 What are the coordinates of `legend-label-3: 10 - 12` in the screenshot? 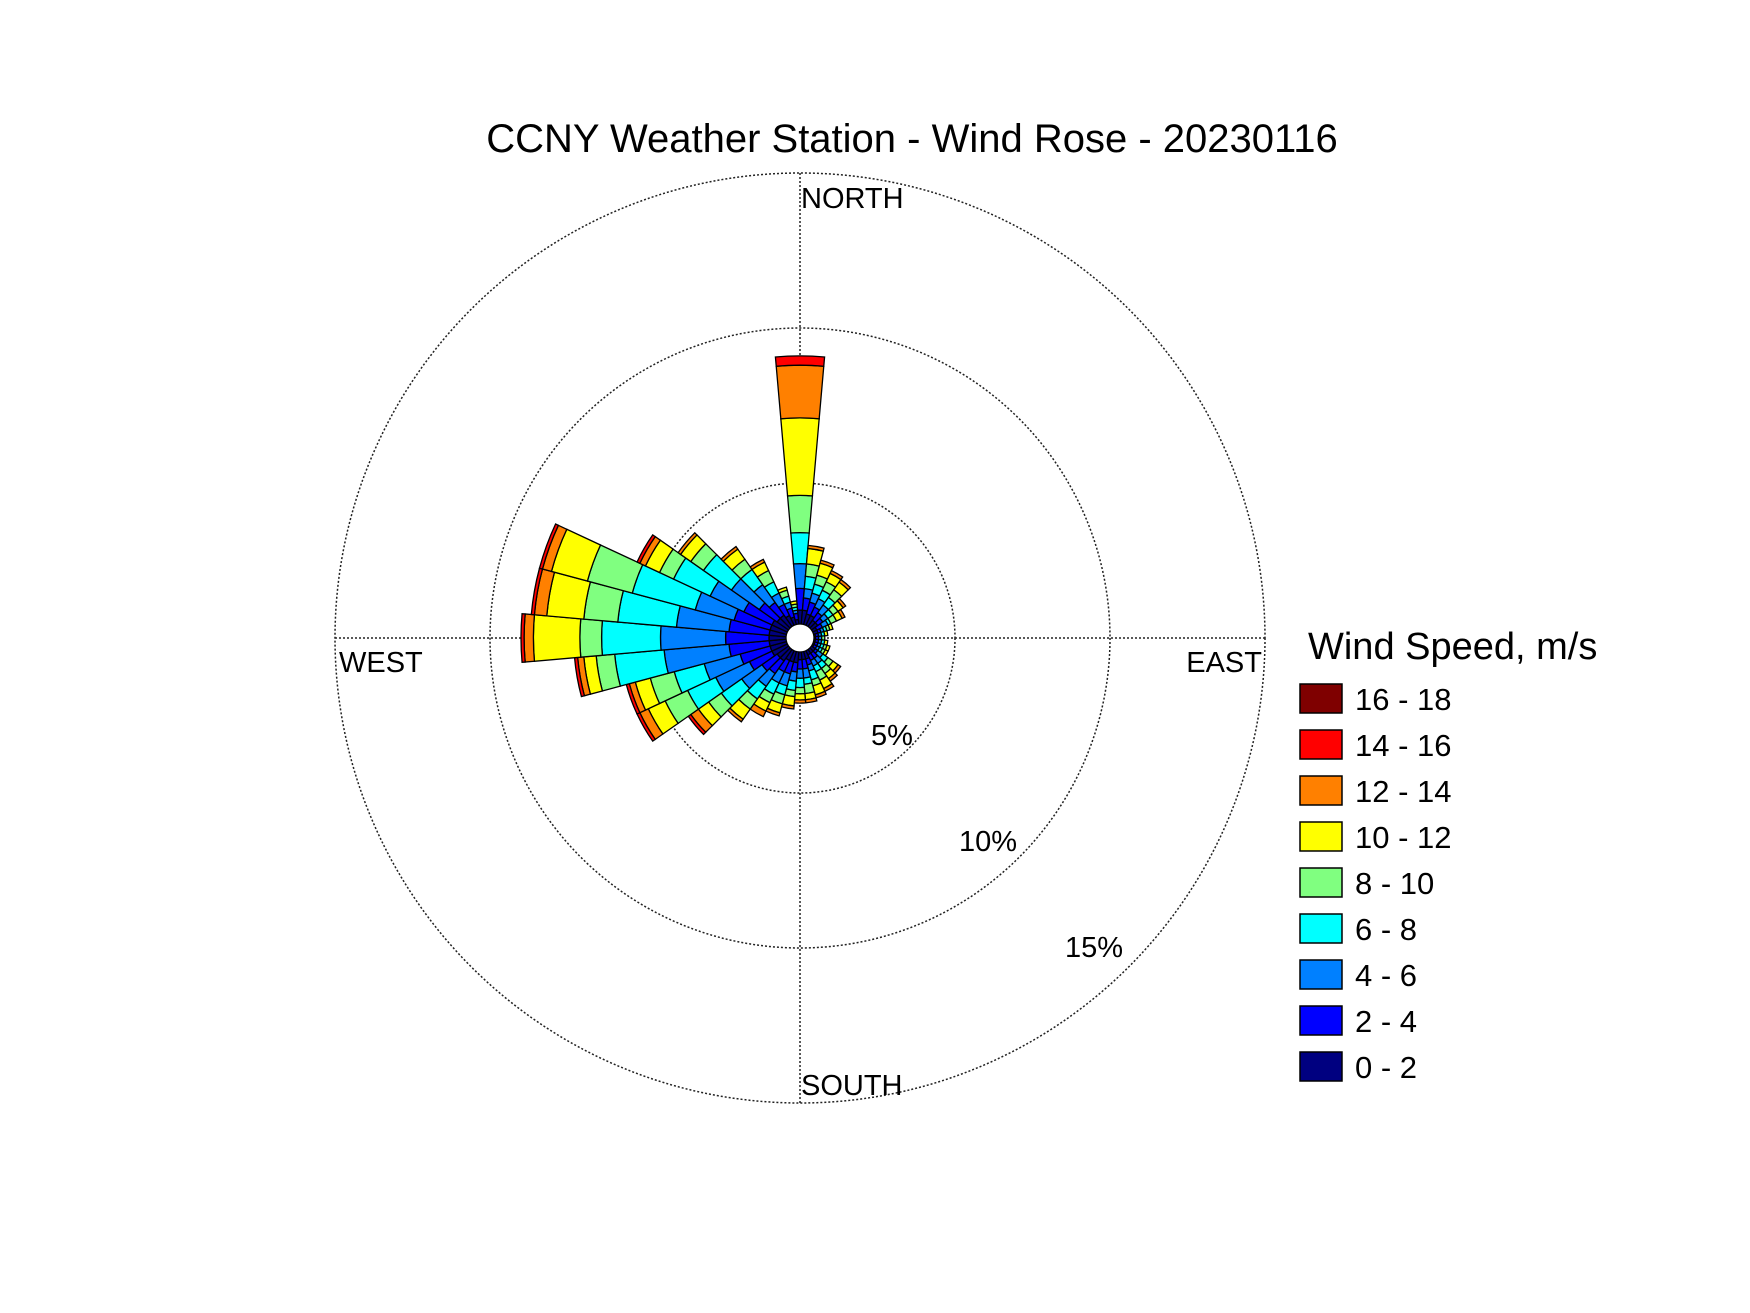 It's located at (1403, 837).